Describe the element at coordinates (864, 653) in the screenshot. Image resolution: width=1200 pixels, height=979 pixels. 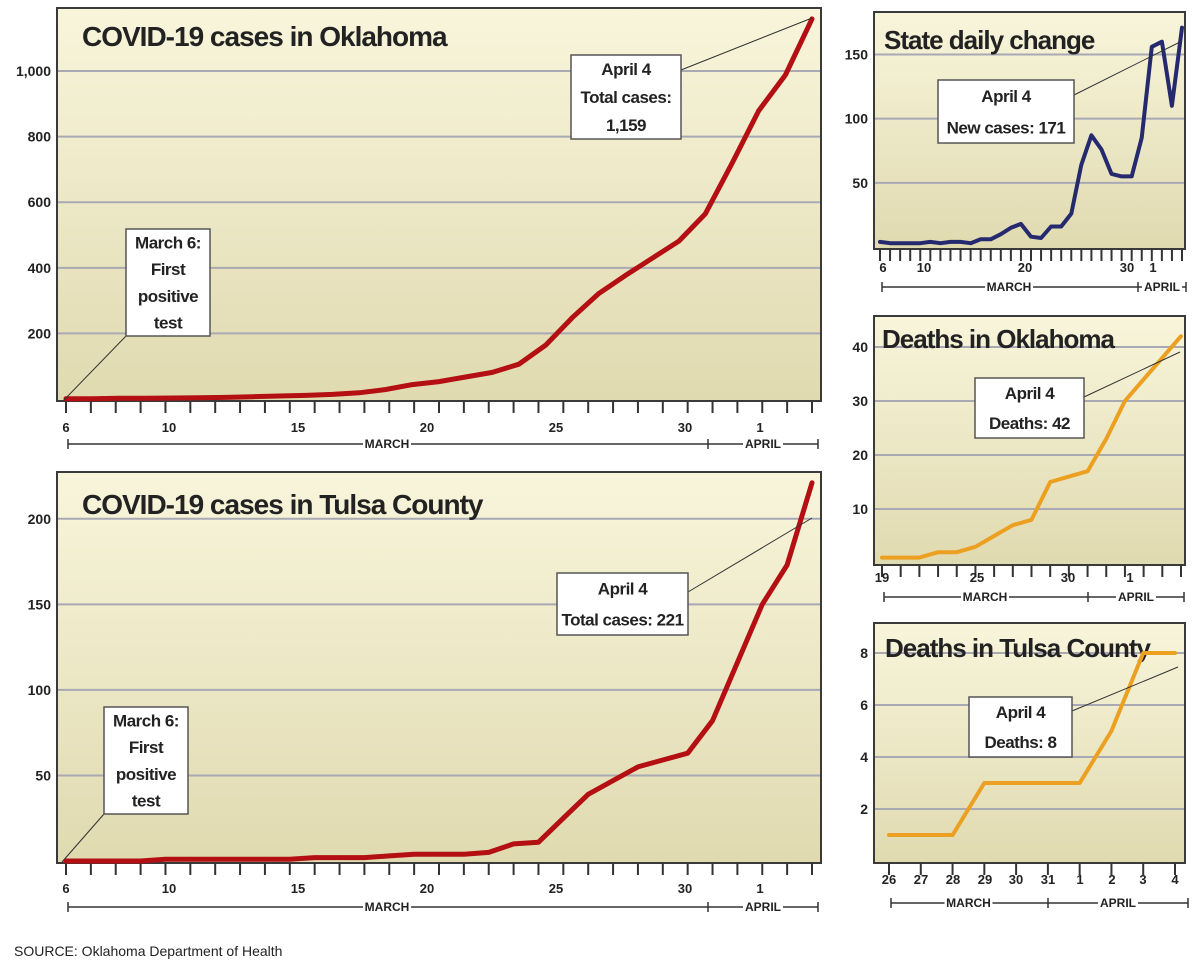
I see `y-tick-label: 8` at that location.